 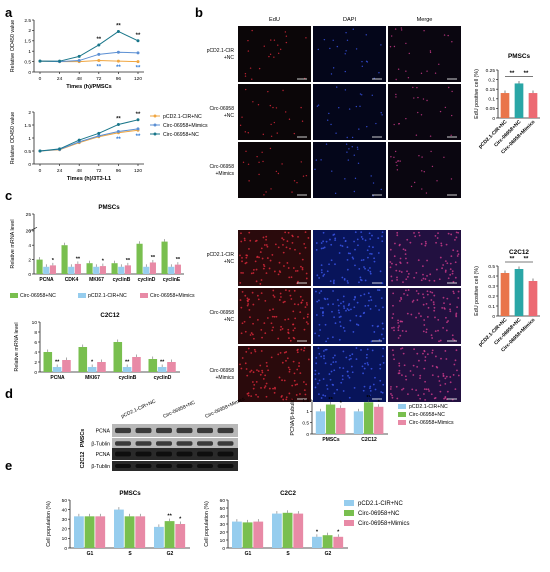 I want to click on y-tick-label: 1, so click(x=307, y=412).